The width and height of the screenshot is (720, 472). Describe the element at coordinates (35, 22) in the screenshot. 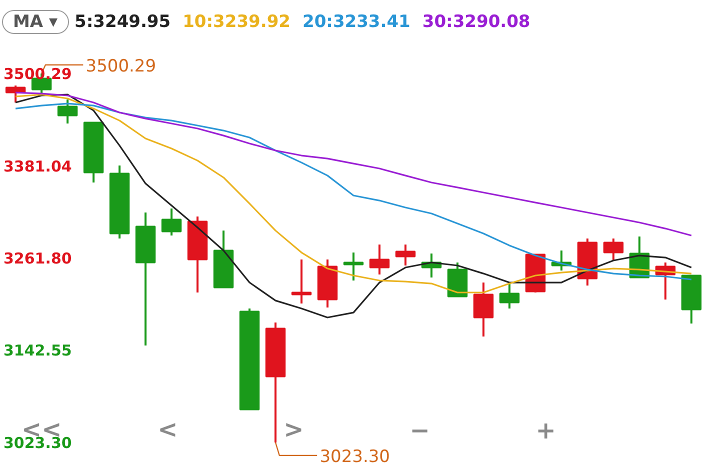

I see `legend-title: MA ▾` at that location.